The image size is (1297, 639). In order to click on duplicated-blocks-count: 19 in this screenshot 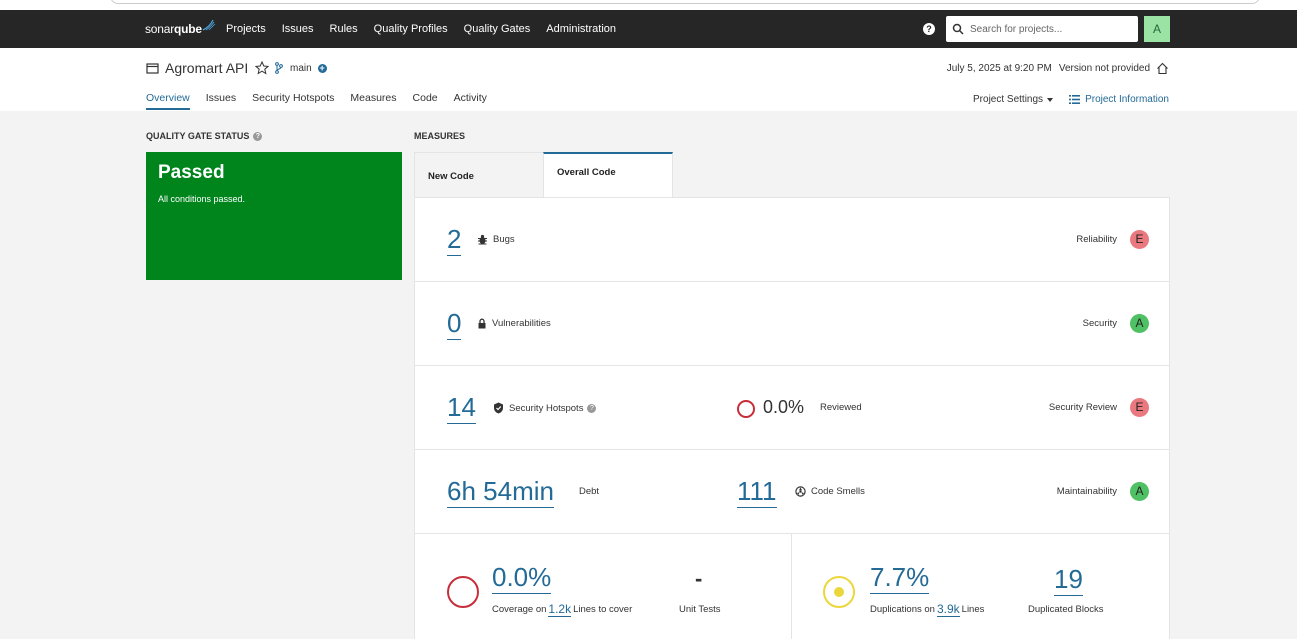, I will do `click(1068, 580)`.